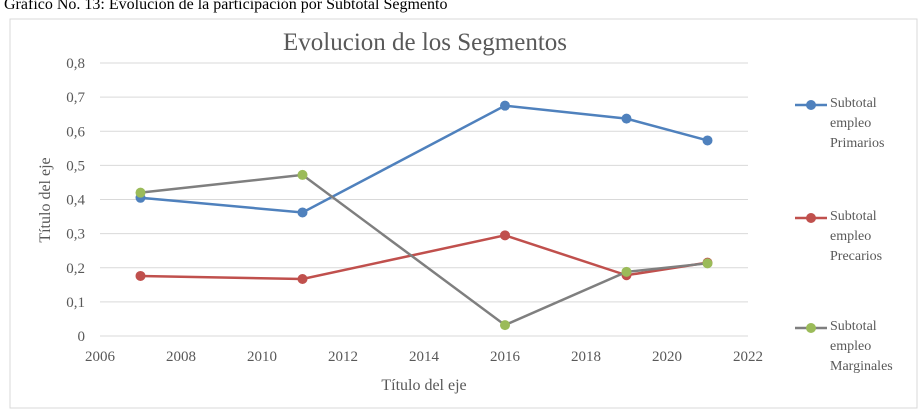  What do you see at coordinates (75, 166) in the screenshot?
I see `y-tick-label: 0,5` at bounding box center [75, 166].